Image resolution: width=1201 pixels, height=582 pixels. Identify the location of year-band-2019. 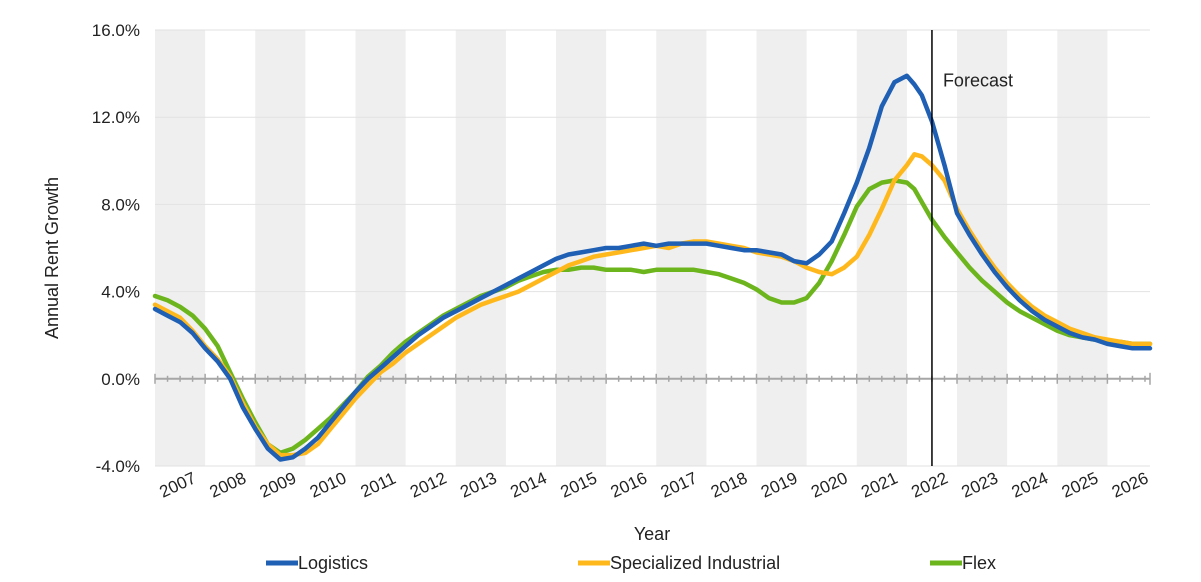
(781, 248).